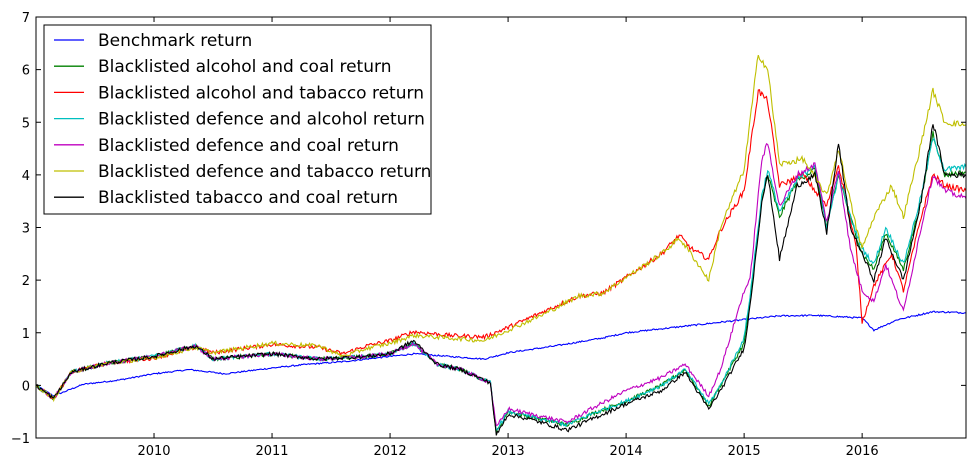 The width and height of the screenshot is (976, 469). Describe the element at coordinates (26, 386) in the screenshot. I see `y-tick-label: 0` at that location.